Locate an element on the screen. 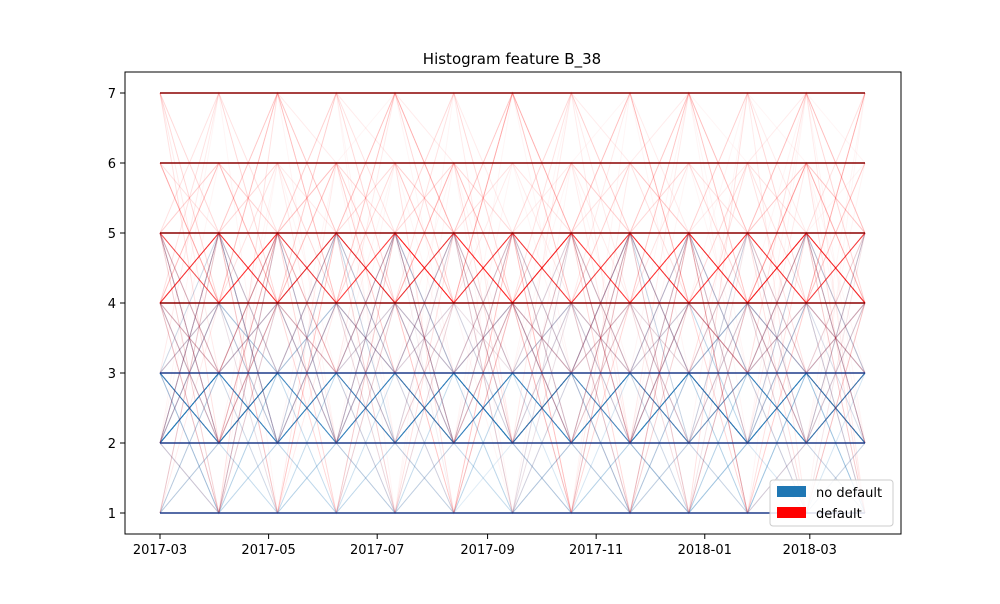 This screenshot has width=1000, height=604. x-tick-label: 2017-09 is located at coordinates (487, 550).